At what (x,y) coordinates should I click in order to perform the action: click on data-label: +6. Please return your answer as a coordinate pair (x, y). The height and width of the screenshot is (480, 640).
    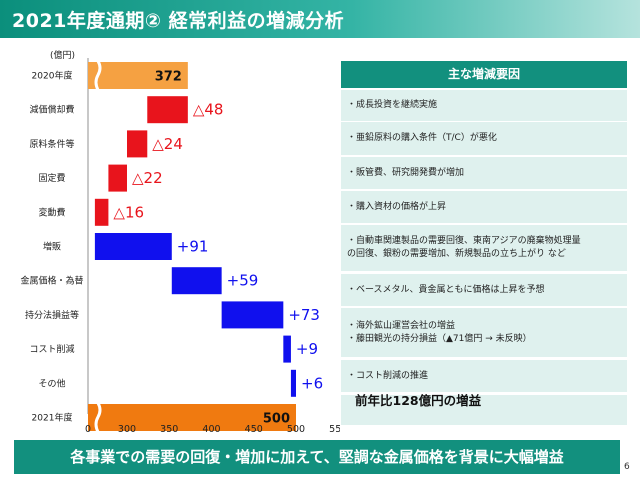
    Looking at the image, I should click on (312, 383).